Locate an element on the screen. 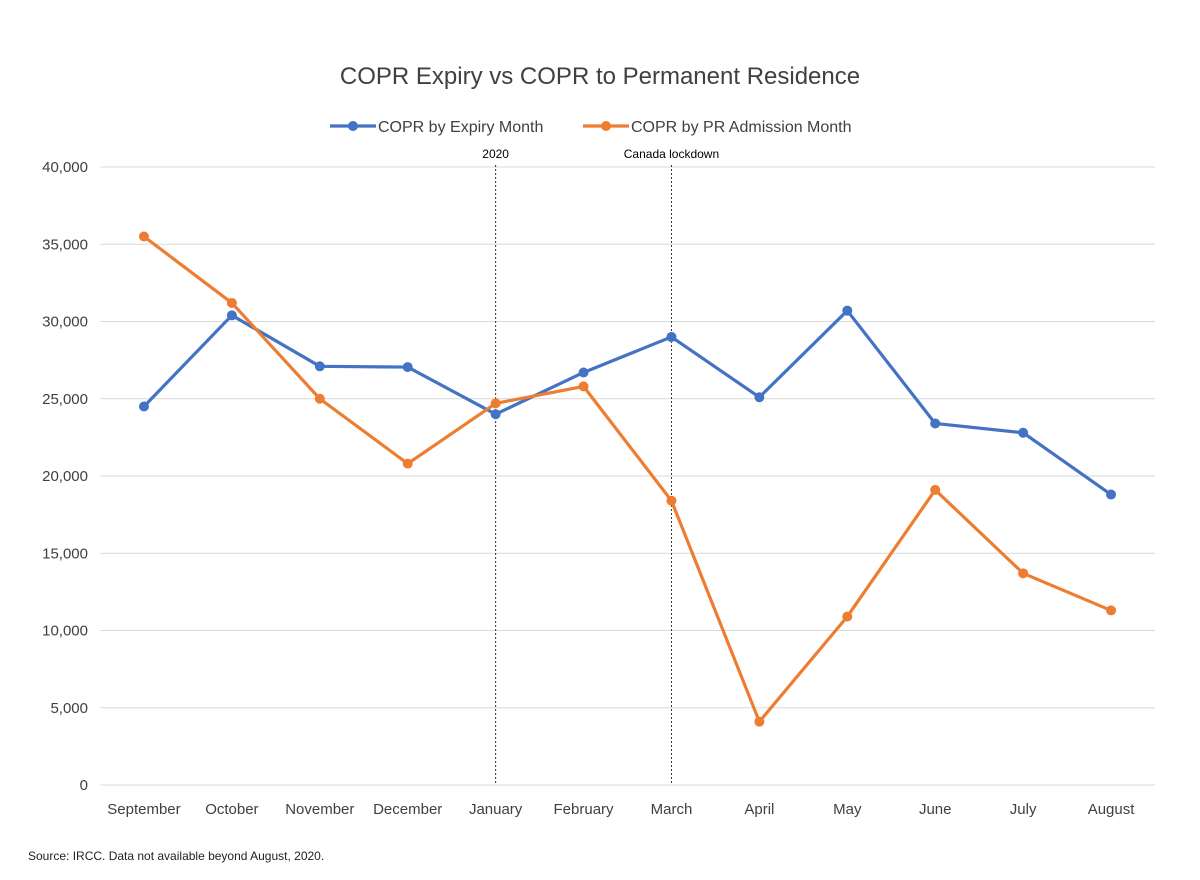 The height and width of the screenshot is (880, 1200). y-tick-label: 15,000 is located at coordinates (65, 553).